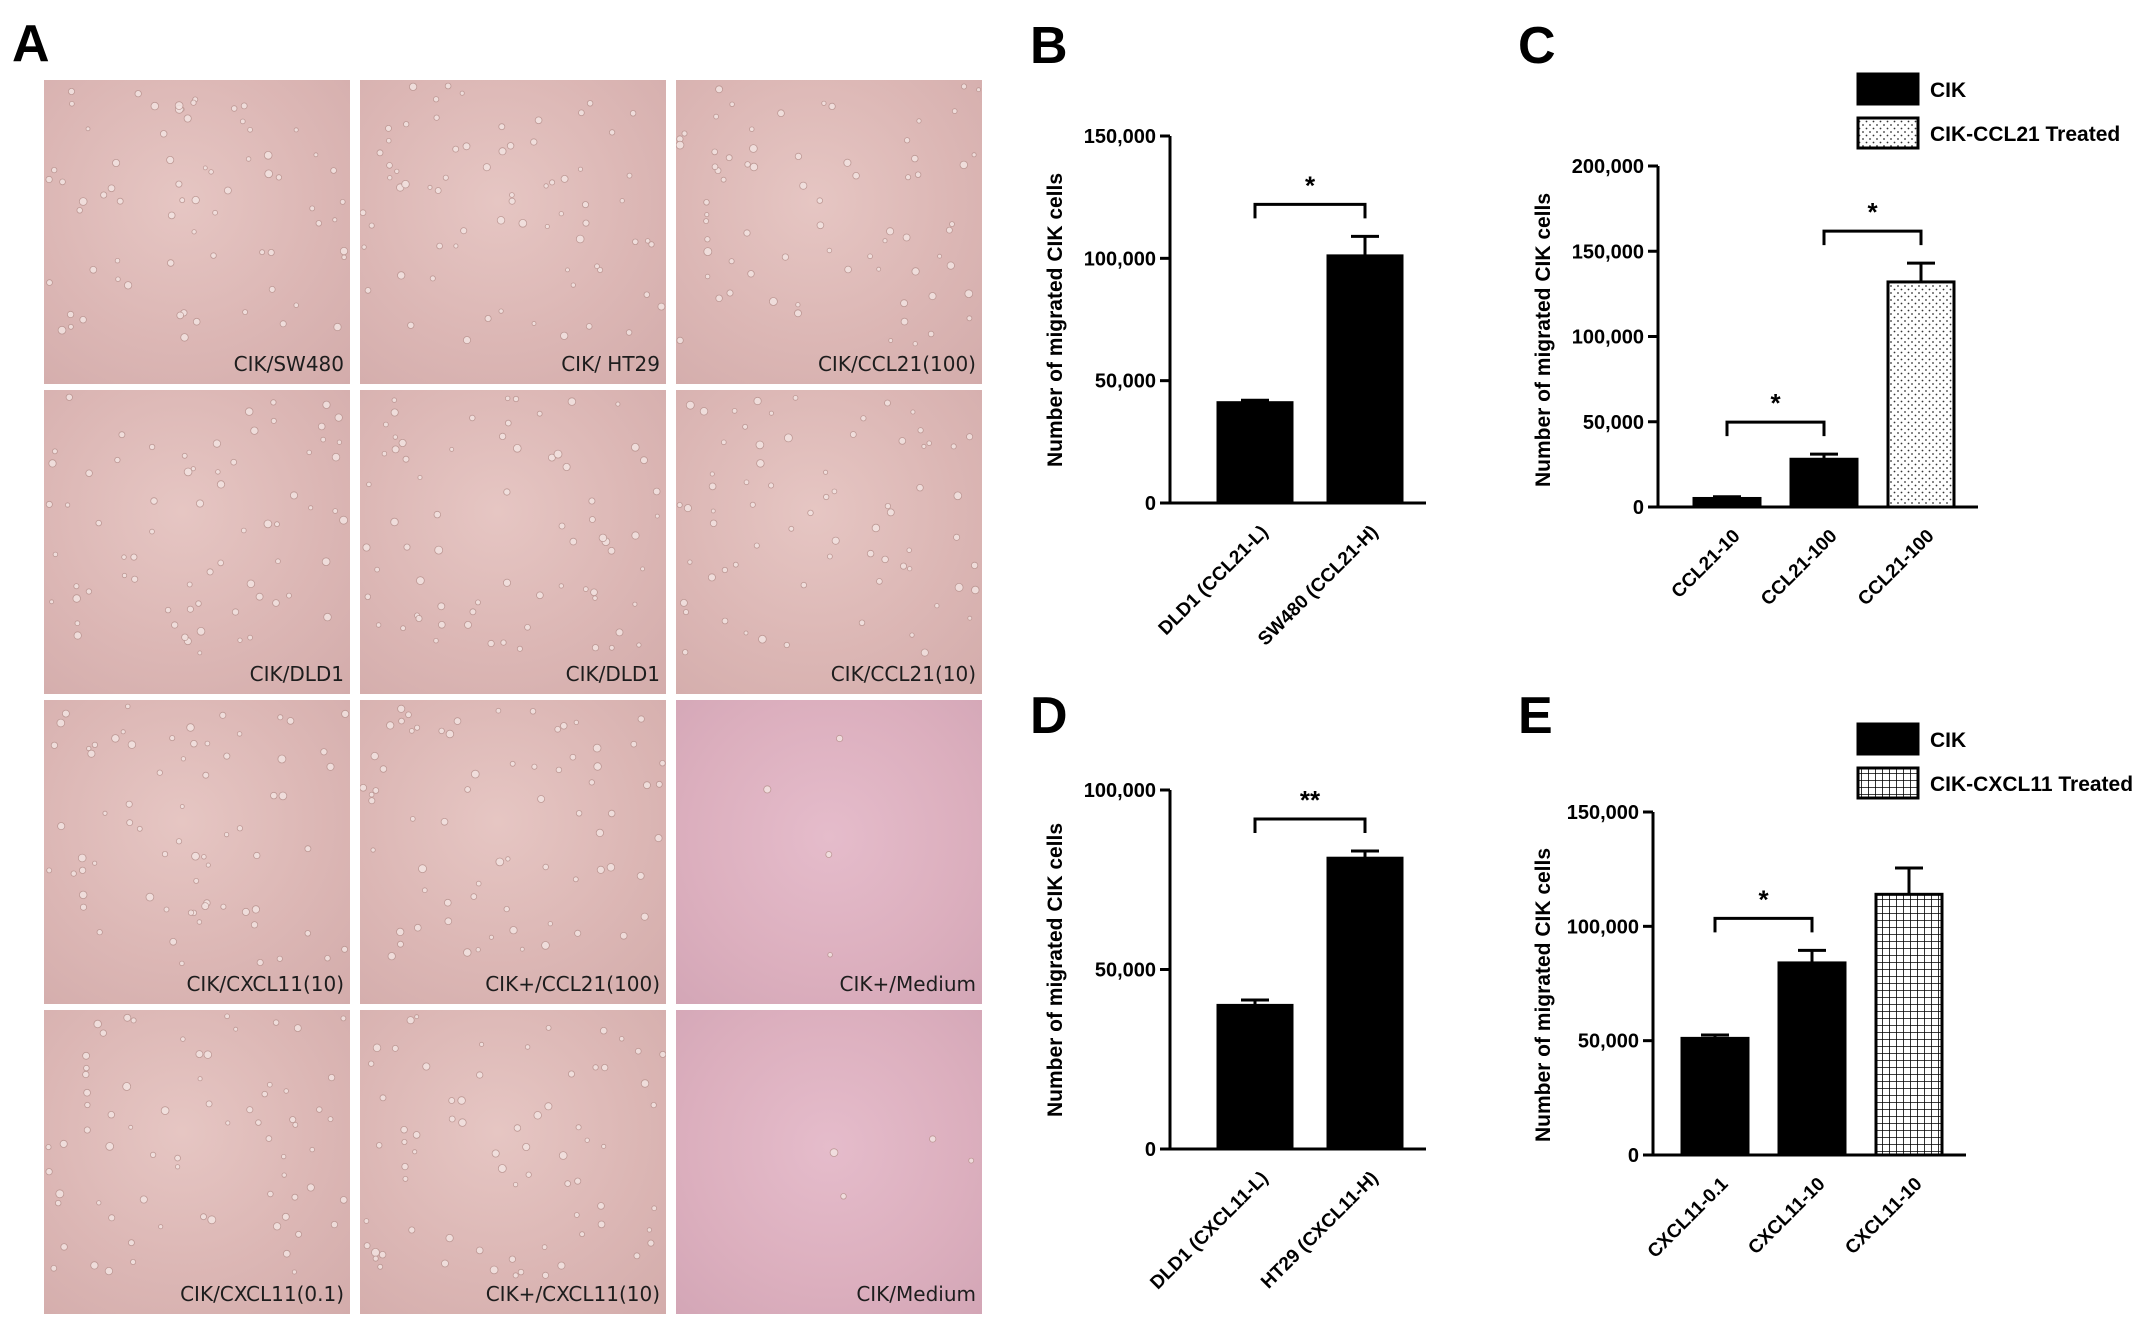 The height and width of the screenshot is (1328, 2150). I want to click on micrograph-tile: CIK/SW480, so click(197, 232).